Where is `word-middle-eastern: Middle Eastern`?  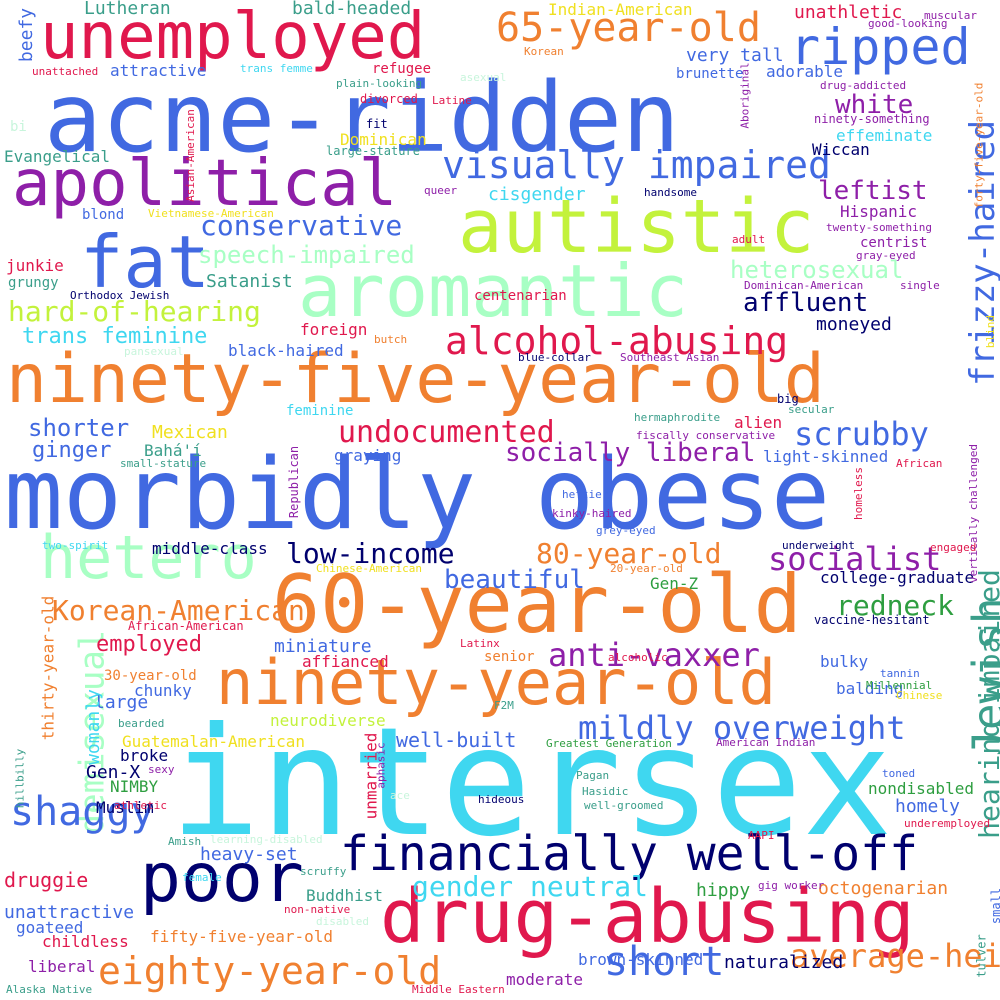
word-middle-eastern: Middle Eastern is located at coordinates (458, 989).